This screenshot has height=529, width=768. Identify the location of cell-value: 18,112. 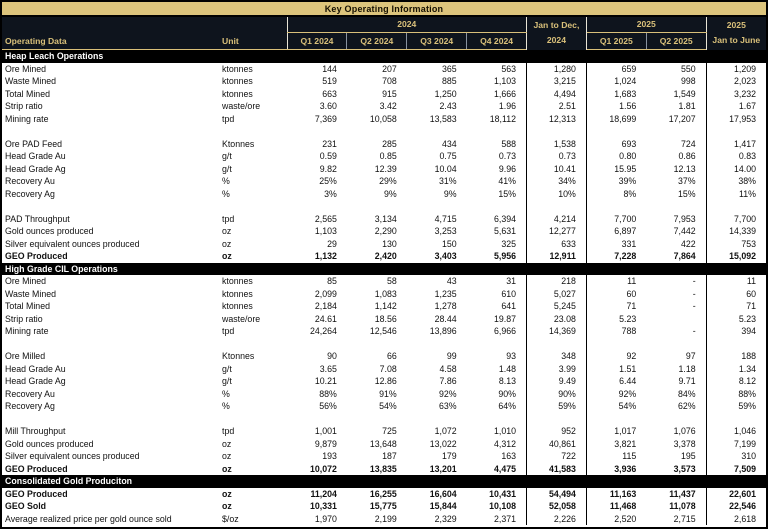
(496, 118).